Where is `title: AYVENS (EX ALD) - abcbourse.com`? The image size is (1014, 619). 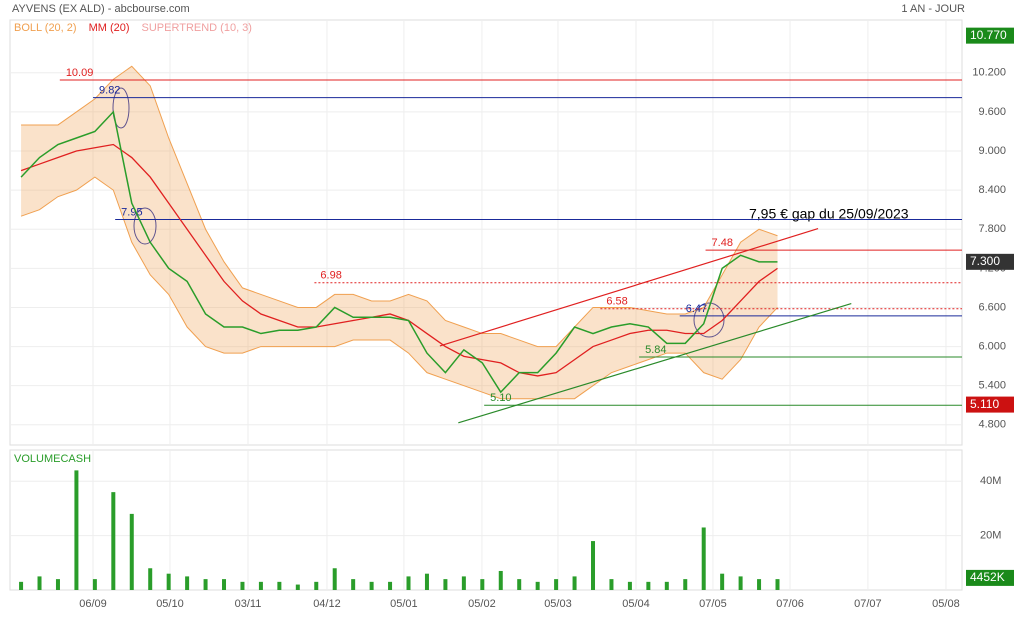 title: AYVENS (EX ALD) - abcbourse.com is located at coordinates (101, 9).